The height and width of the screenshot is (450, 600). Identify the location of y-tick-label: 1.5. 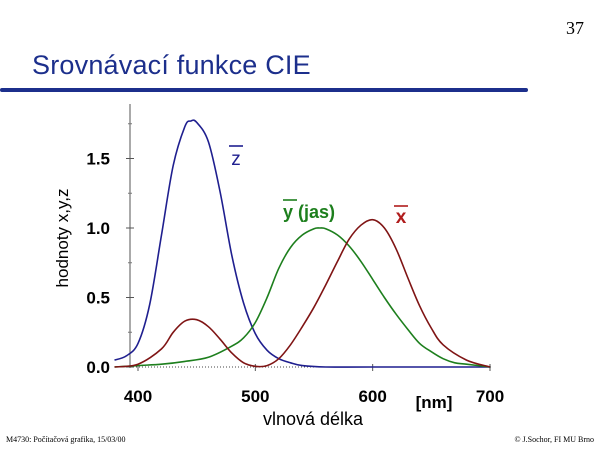
(98, 159).